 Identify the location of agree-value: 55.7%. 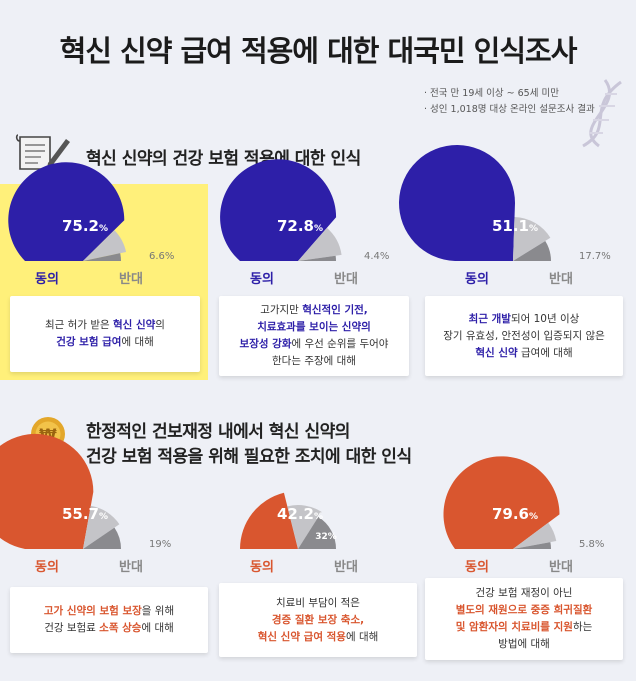
(85, 514).